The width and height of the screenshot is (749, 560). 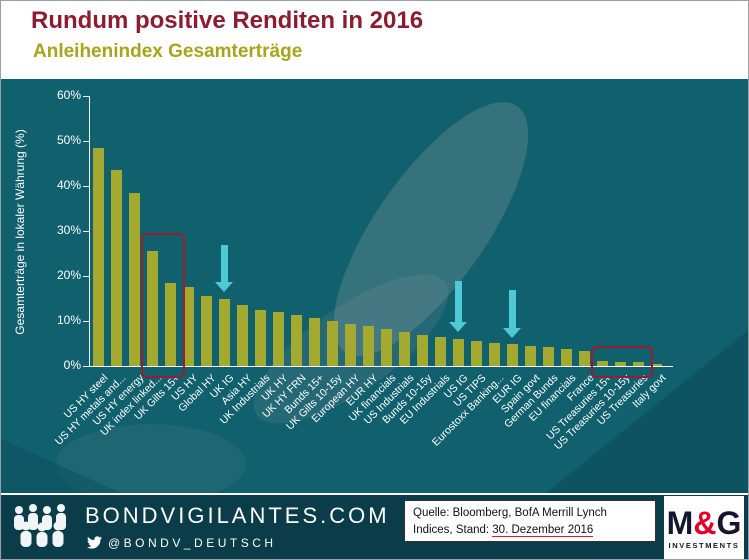 What do you see at coordinates (40, 525) in the screenshot?
I see `crowd-icon` at bounding box center [40, 525].